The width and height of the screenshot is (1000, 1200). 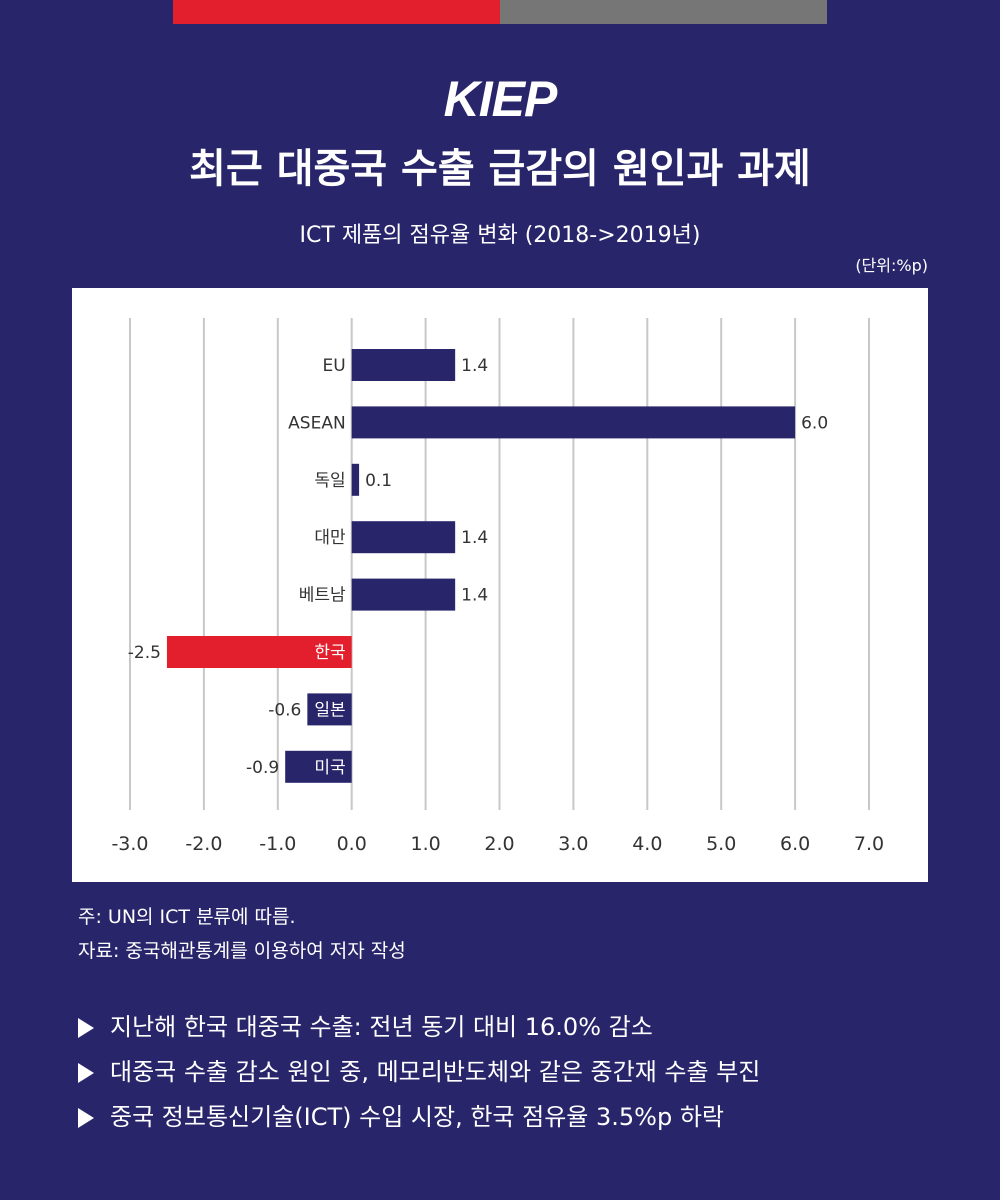 What do you see at coordinates (425, 844) in the screenshot?
I see `x-tick-label: 1.0` at bounding box center [425, 844].